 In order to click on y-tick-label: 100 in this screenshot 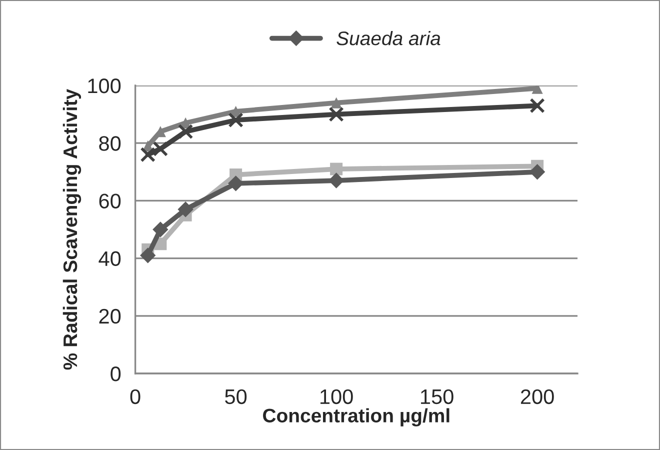, I will do `click(104, 86)`.